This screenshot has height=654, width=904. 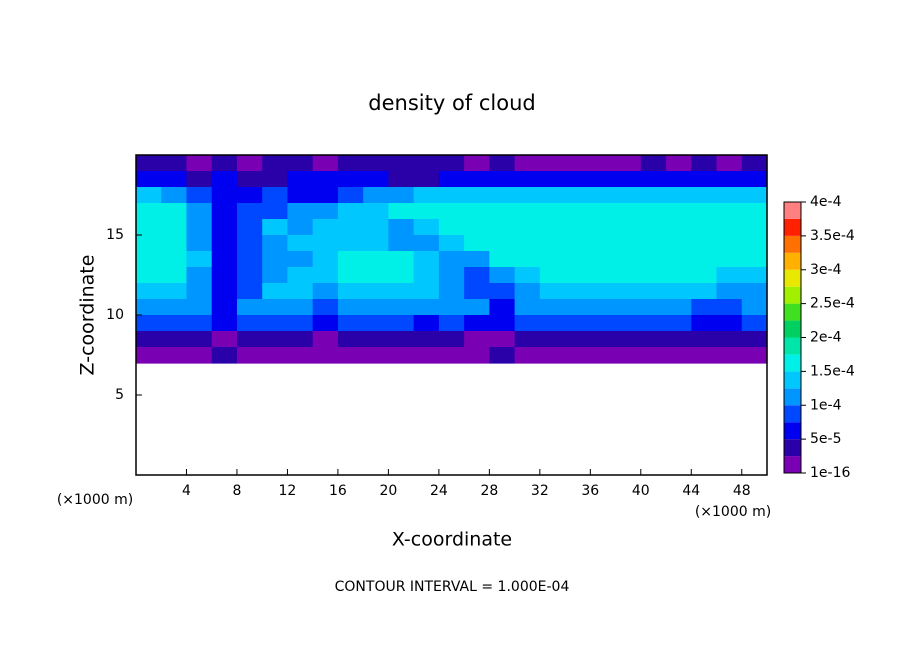 What do you see at coordinates (115, 235) in the screenshot?
I see `y-tick-label: 15` at bounding box center [115, 235].